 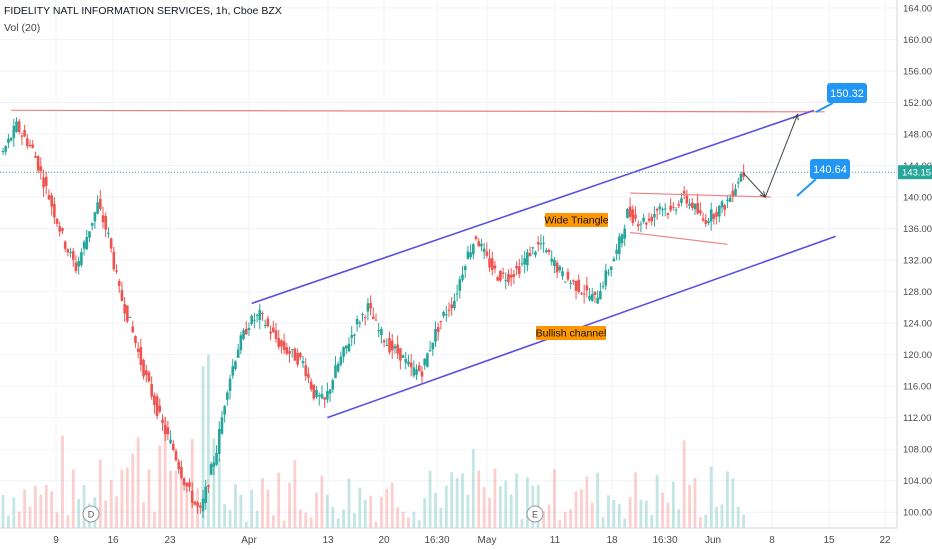 What do you see at coordinates (917, 387) in the screenshot?
I see `y-tick-label: 116.00` at bounding box center [917, 387].